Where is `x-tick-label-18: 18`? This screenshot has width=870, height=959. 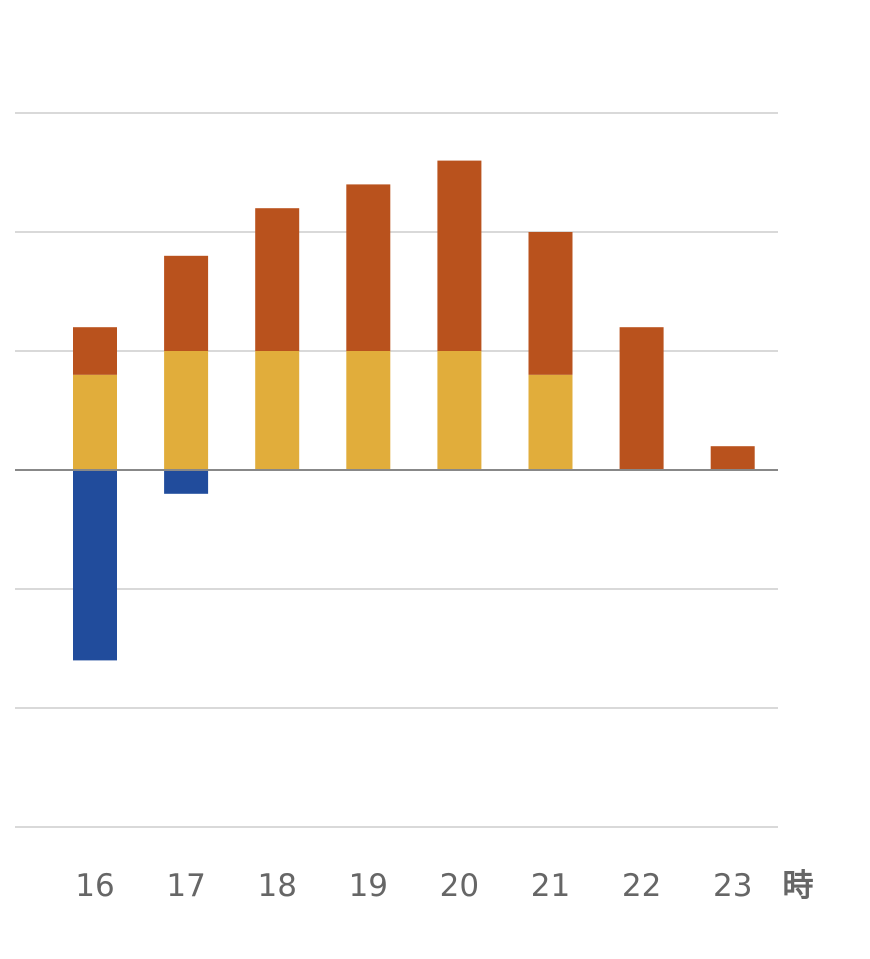
x-tick-label-18: 18 is located at coordinates (276, 886).